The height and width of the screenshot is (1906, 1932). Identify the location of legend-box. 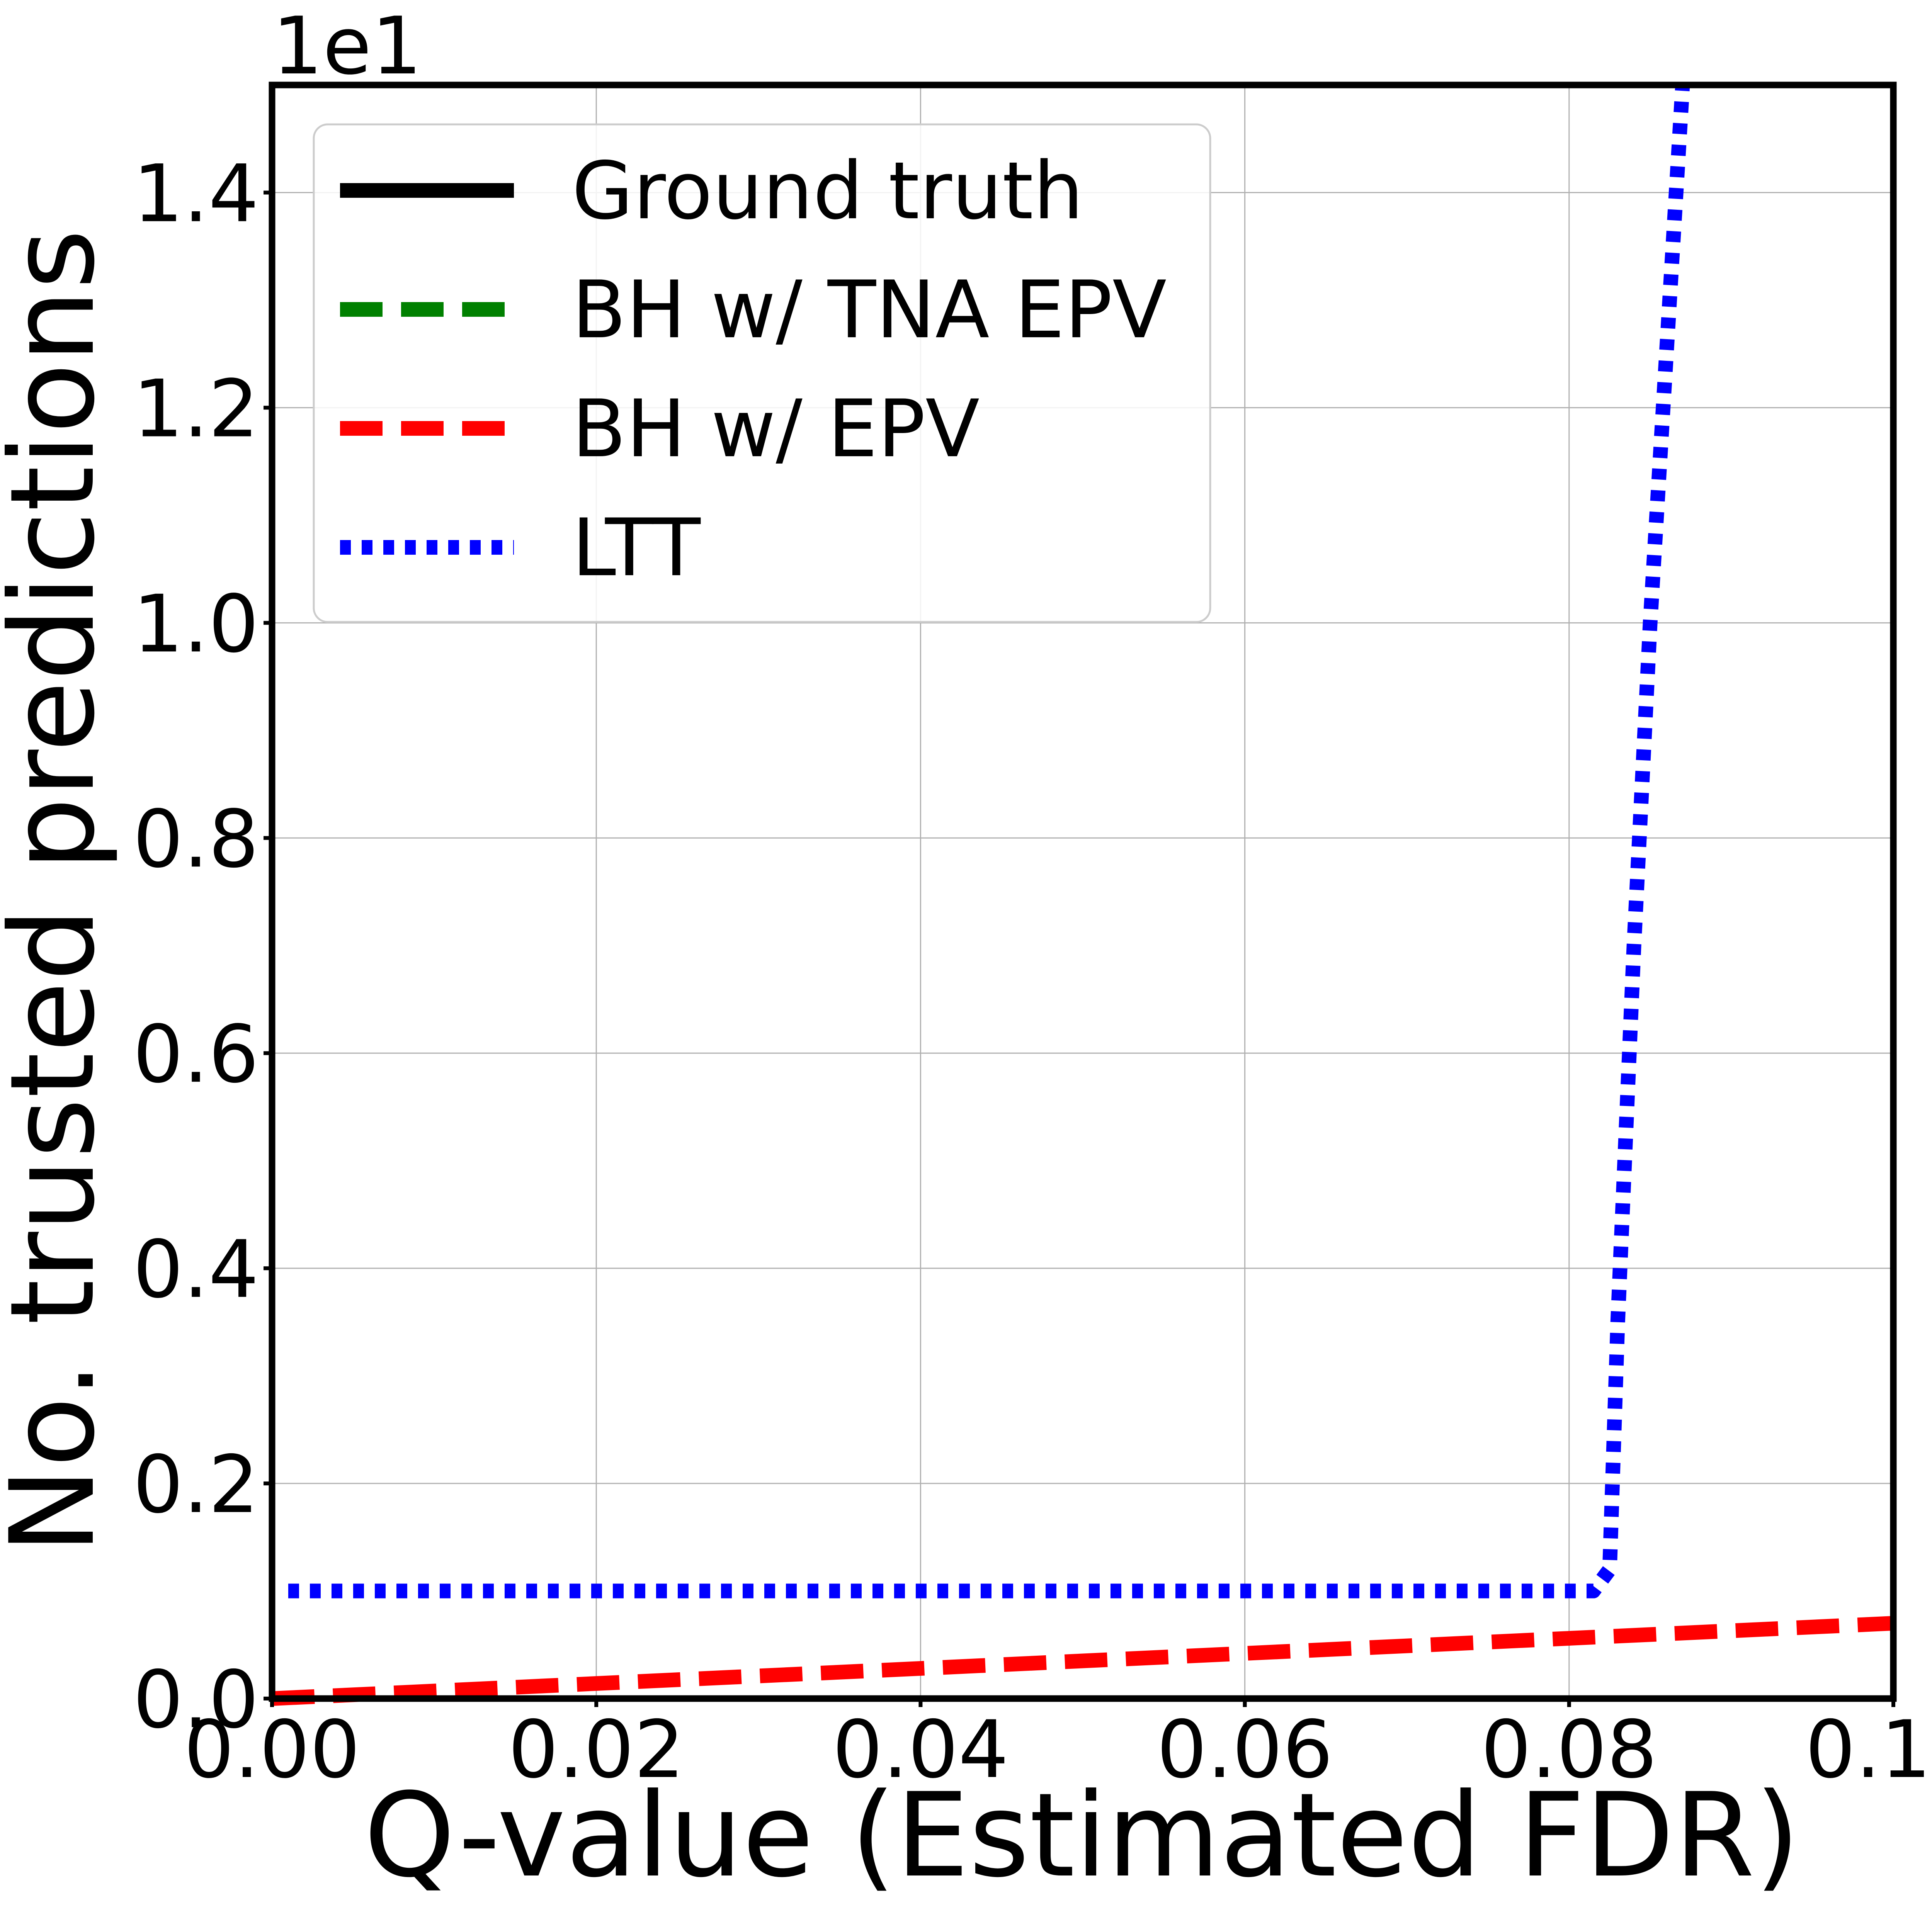
(762, 373).